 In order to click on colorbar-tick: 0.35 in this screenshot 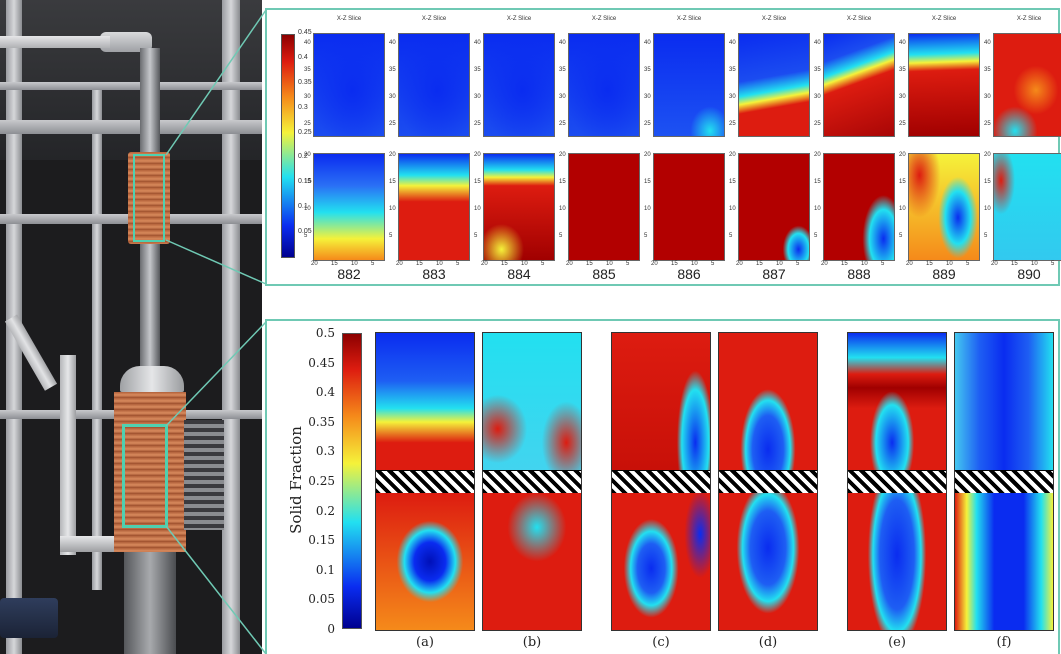, I will do `click(305, 82)`.